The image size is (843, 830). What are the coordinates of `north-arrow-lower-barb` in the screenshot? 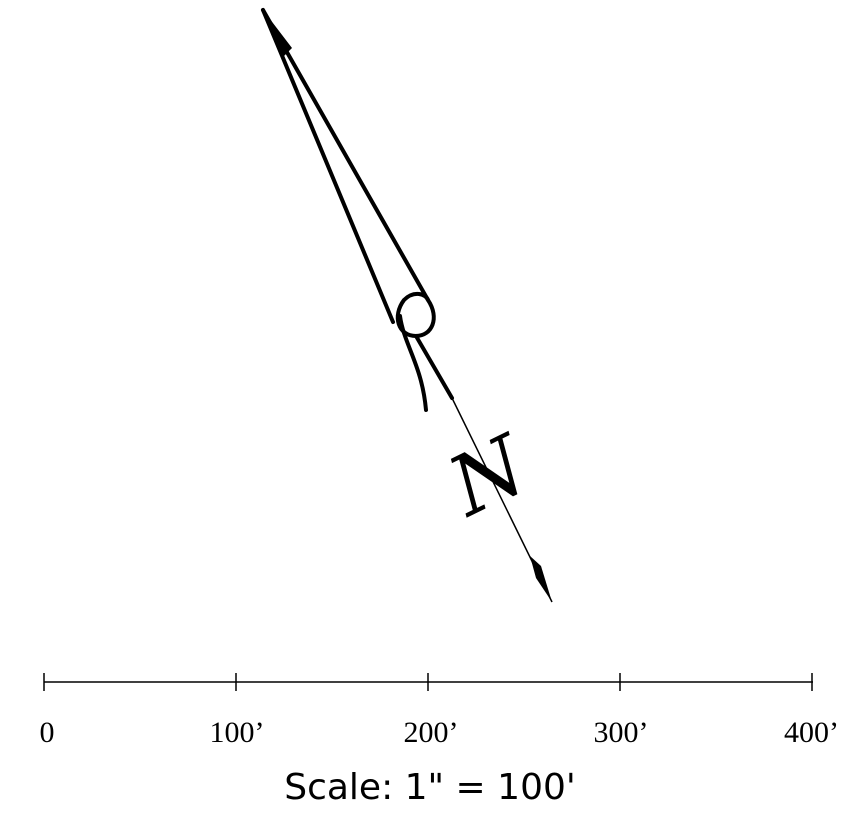 It's located at (541, 579).